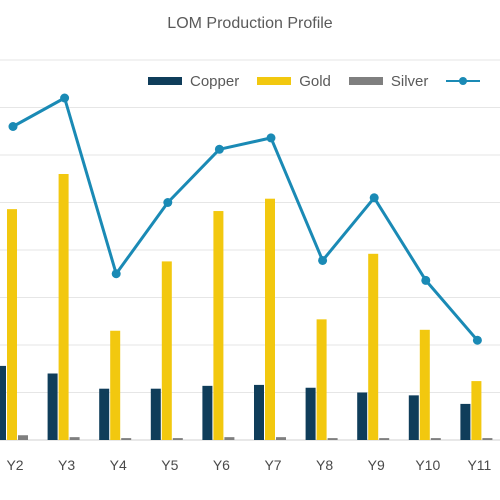 The image size is (500, 500). Describe the element at coordinates (169, 465) in the screenshot. I see `x-tick-label-y5: Y5` at that location.